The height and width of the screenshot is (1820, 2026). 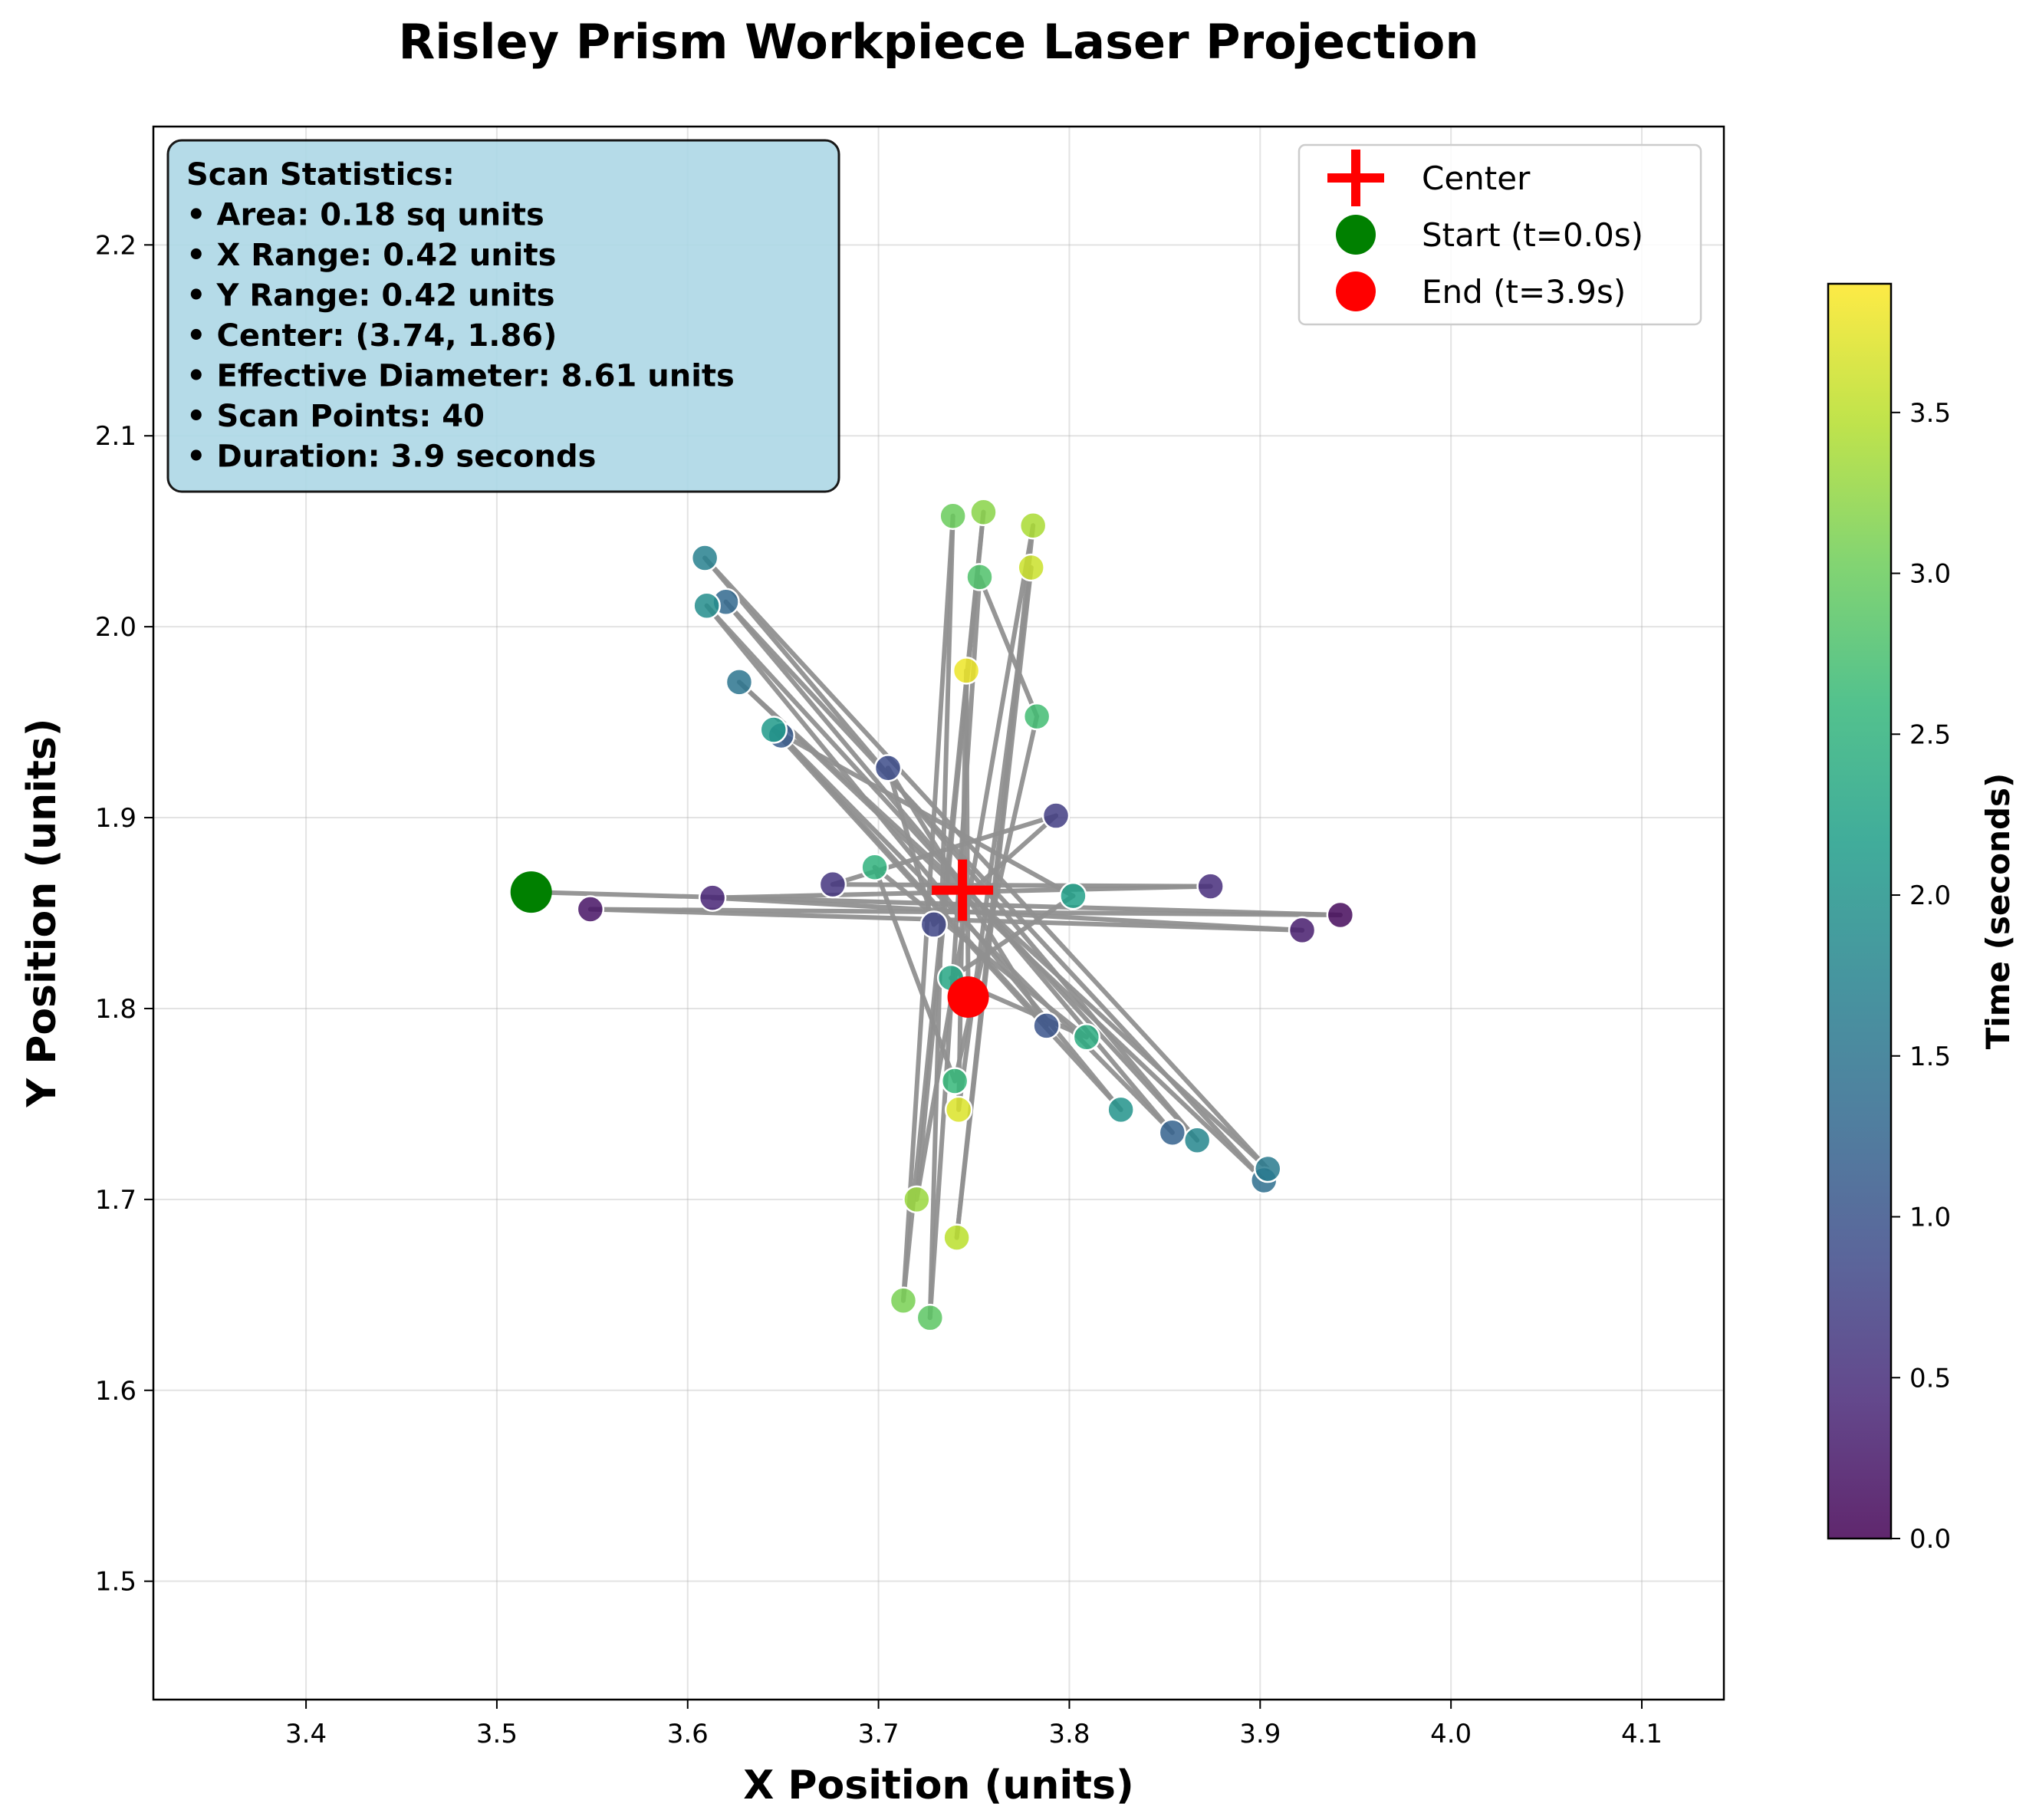 What do you see at coordinates (1998, 911) in the screenshot?
I see `colorbar-title: Time (seconds)` at bounding box center [1998, 911].